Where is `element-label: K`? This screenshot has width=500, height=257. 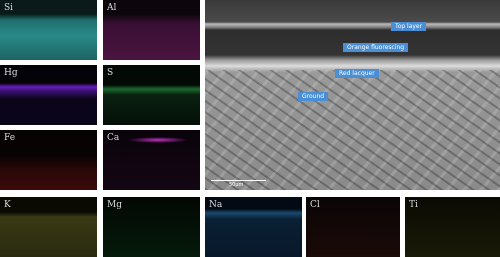 element-label: K is located at coordinates (7, 205).